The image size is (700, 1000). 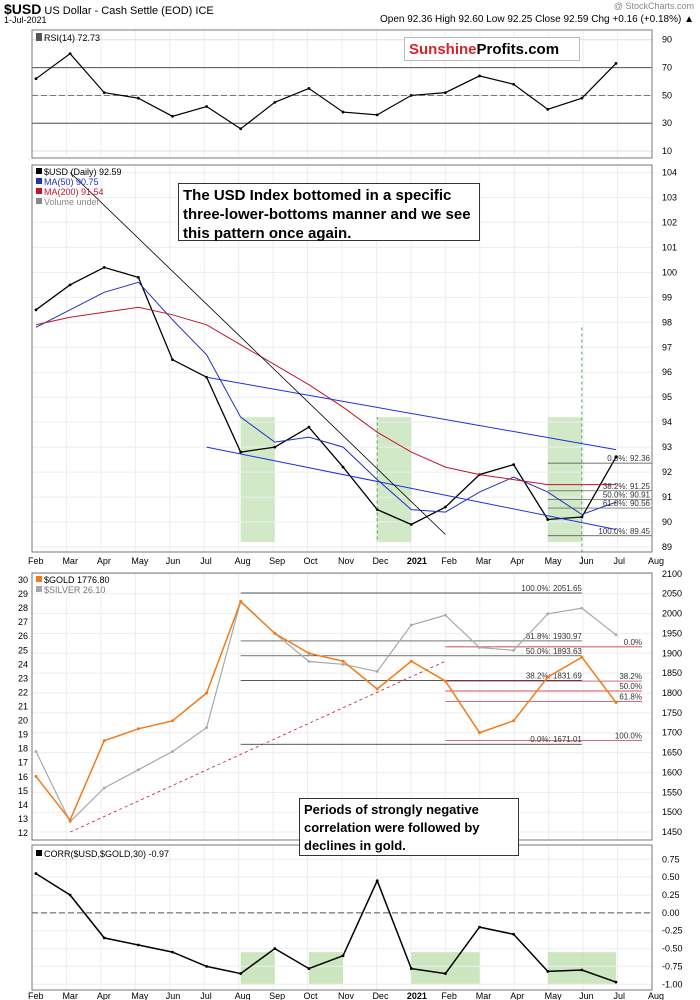 What do you see at coordinates (39, 853) in the screenshot?
I see `corr-legend-swatch` at bounding box center [39, 853].